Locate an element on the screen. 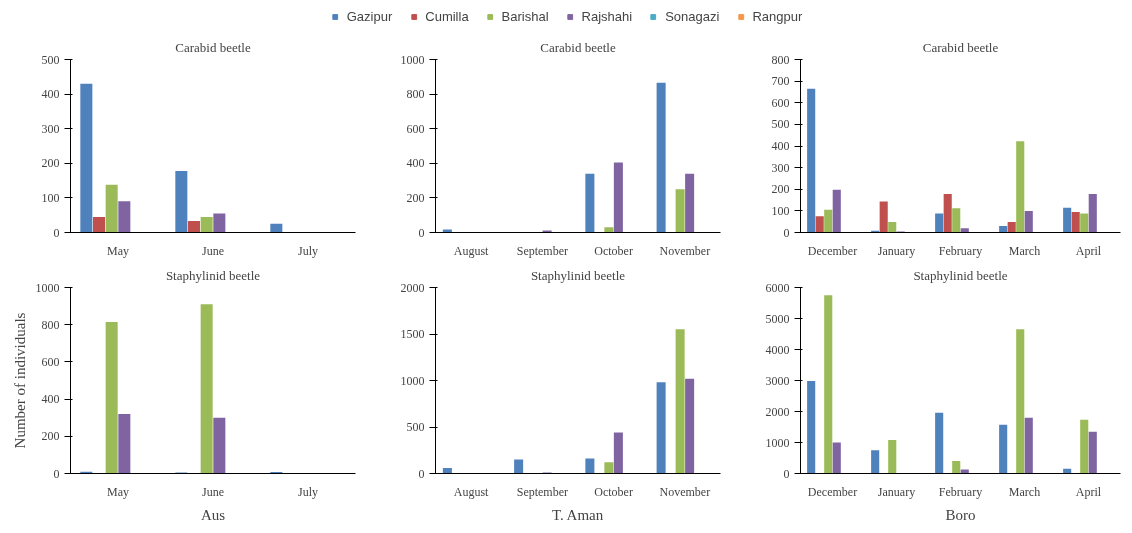 The image size is (1132, 533). legend-label: Sonagazi is located at coordinates (692, 16).